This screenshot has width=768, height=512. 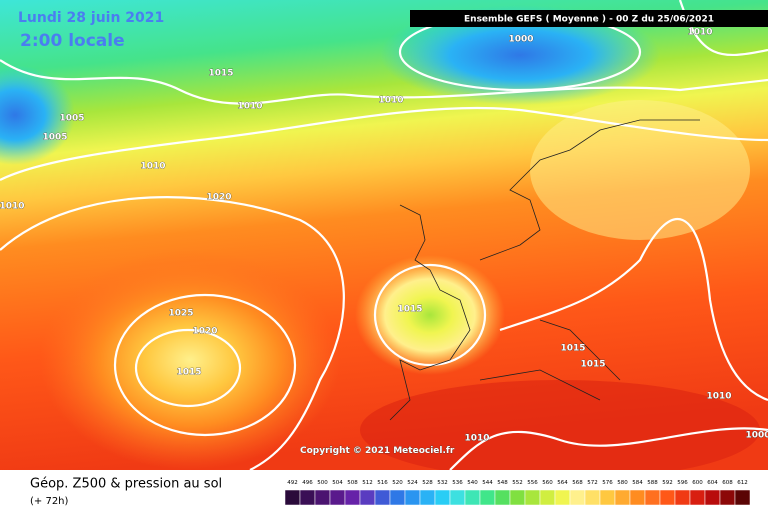 What do you see at coordinates (562, 483) in the screenshot?
I see `legend-label: 564` at bounding box center [562, 483].